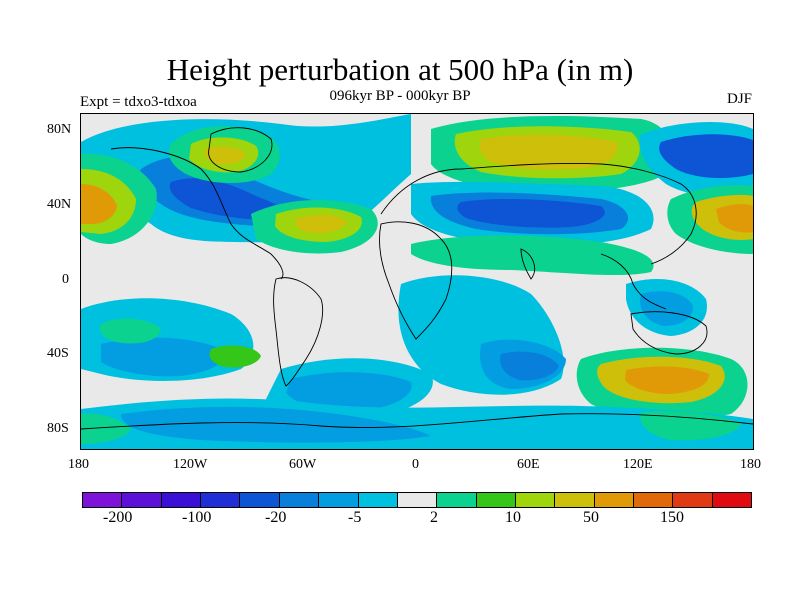 This screenshot has width=800, height=600. Describe the element at coordinates (162, 357) in the screenshot. I see `contour-neg-sh-pac-mid` at that location.